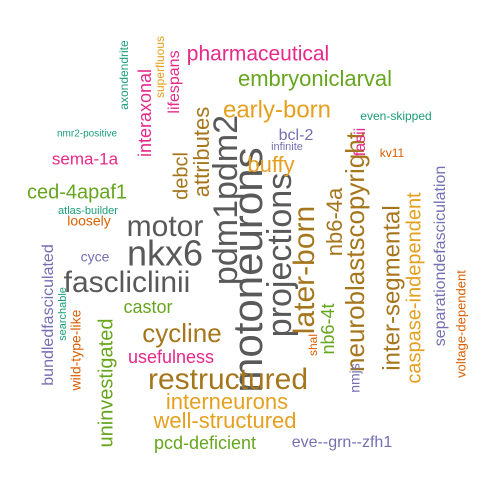  What do you see at coordinates (355, 251) in the screenshot?
I see `word-neuroblastscopyright: neuroblastscopyright` at bounding box center [355, 251].